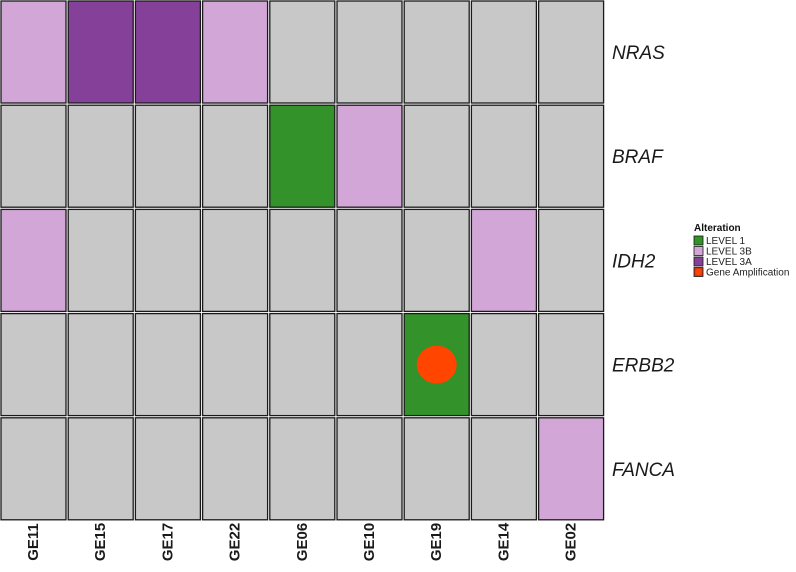  Describe the element at coordinates (638, 157) in the screenshot. I see `gene-label-braf: BRAF` at that location.